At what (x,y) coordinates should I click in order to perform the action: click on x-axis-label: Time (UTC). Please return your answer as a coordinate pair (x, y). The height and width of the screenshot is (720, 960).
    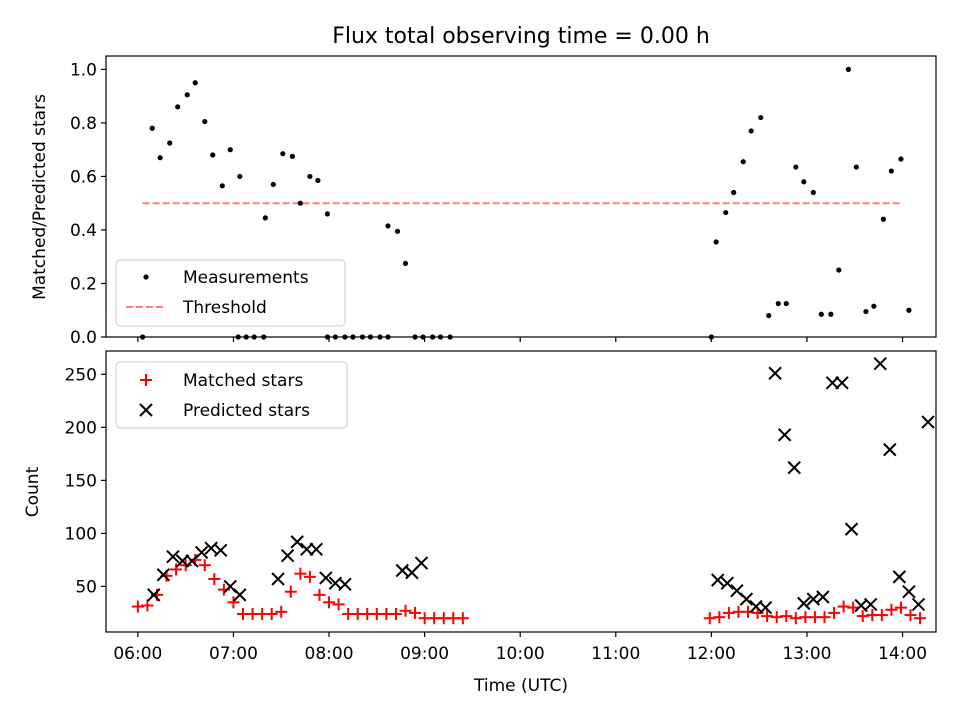
    Looking at the image, I should click on (520, 686).